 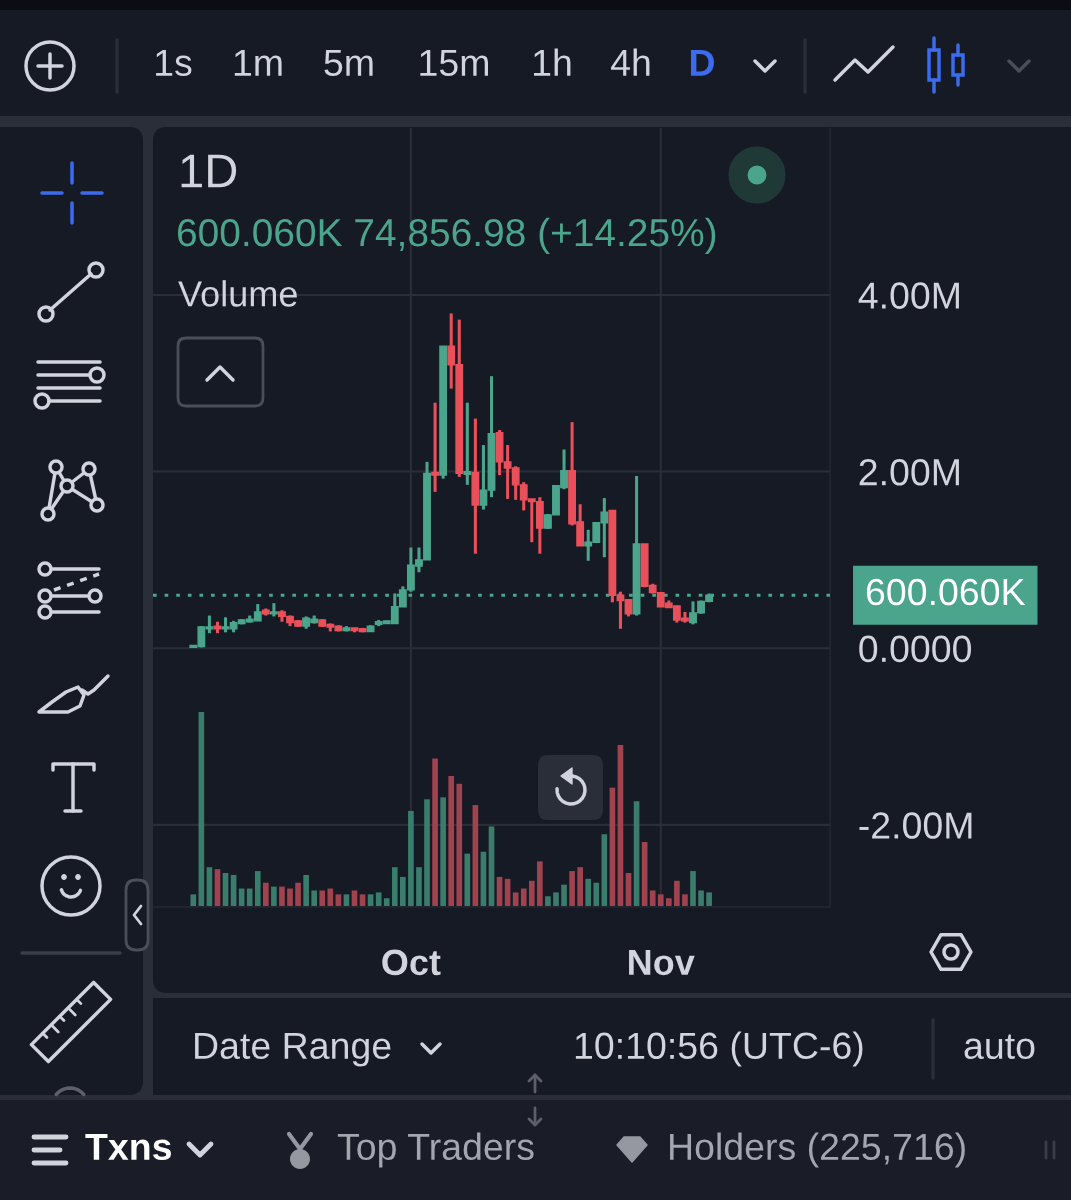 I want to click on text: 1m, so click(x=258, y=62).